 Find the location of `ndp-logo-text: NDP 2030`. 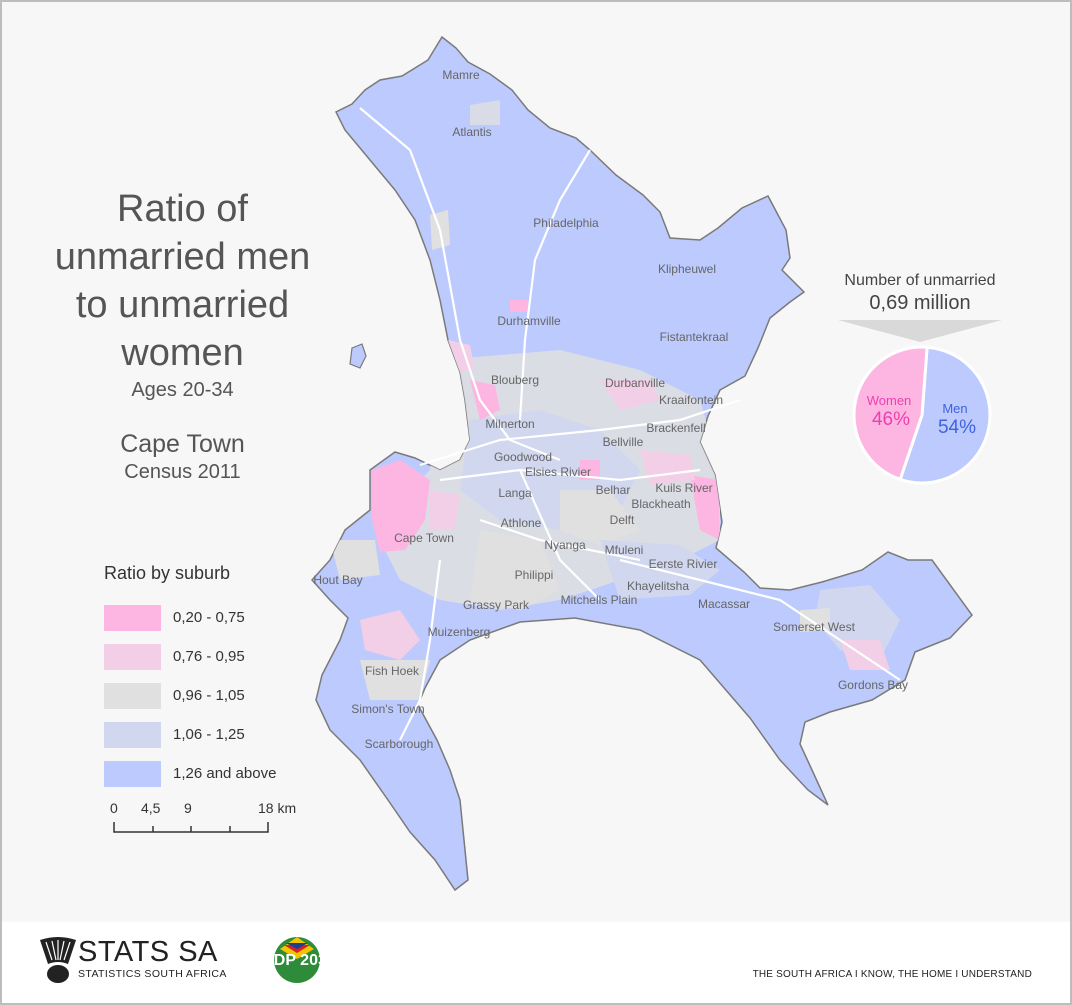

ndp-logo-text: NDP 2030 is located at coordinates (299, 960).